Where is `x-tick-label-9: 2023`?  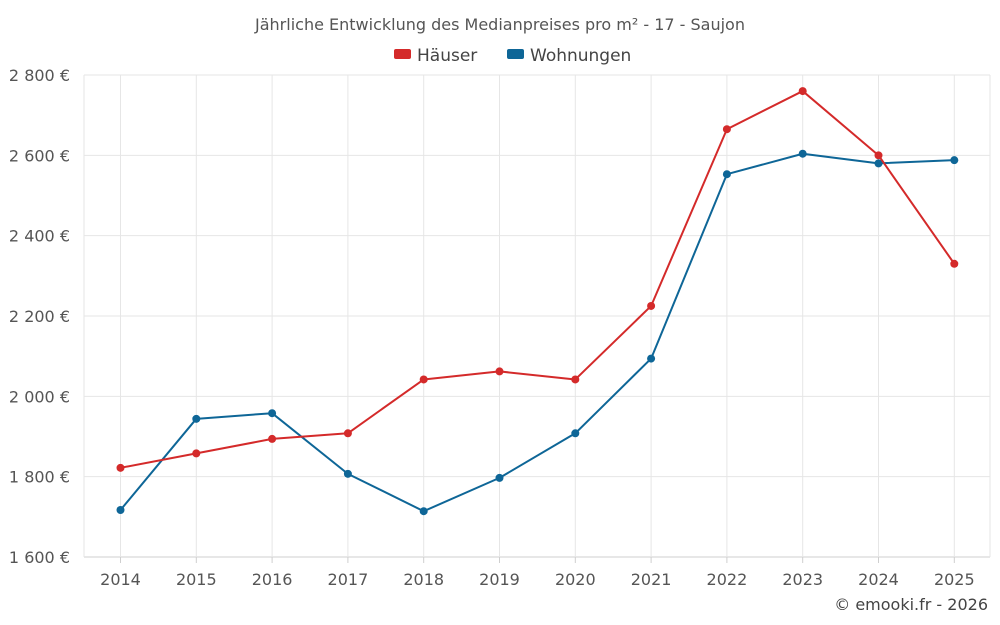 x-tick-label-9: 2023 is located at coordinates (802, 579).